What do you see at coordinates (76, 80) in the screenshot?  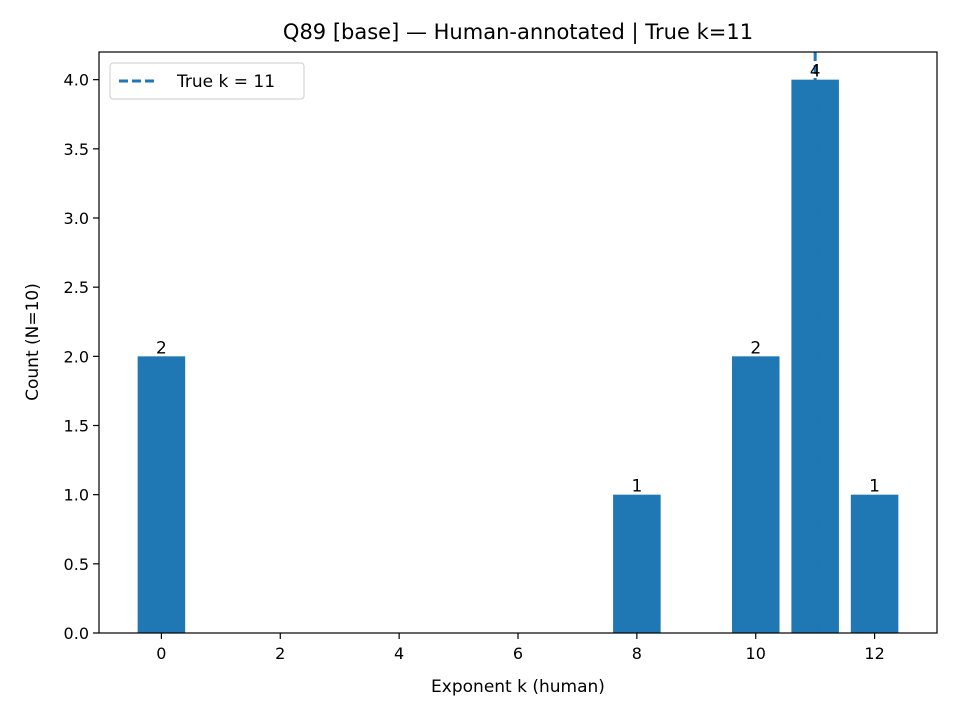 I see `y-tick-label: 4.0` at bounding box center [76, 80].